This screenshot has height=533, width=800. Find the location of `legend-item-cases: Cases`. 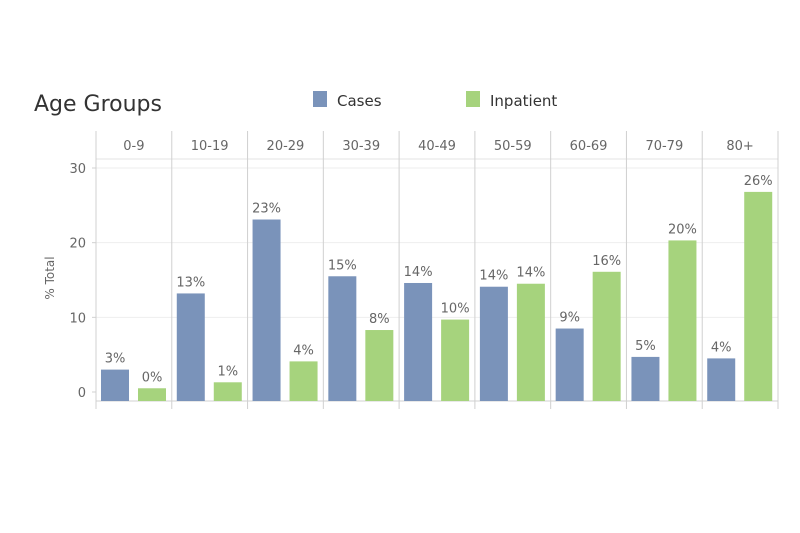

legend-item-cases: Cases is located at coordinates (347, 100).